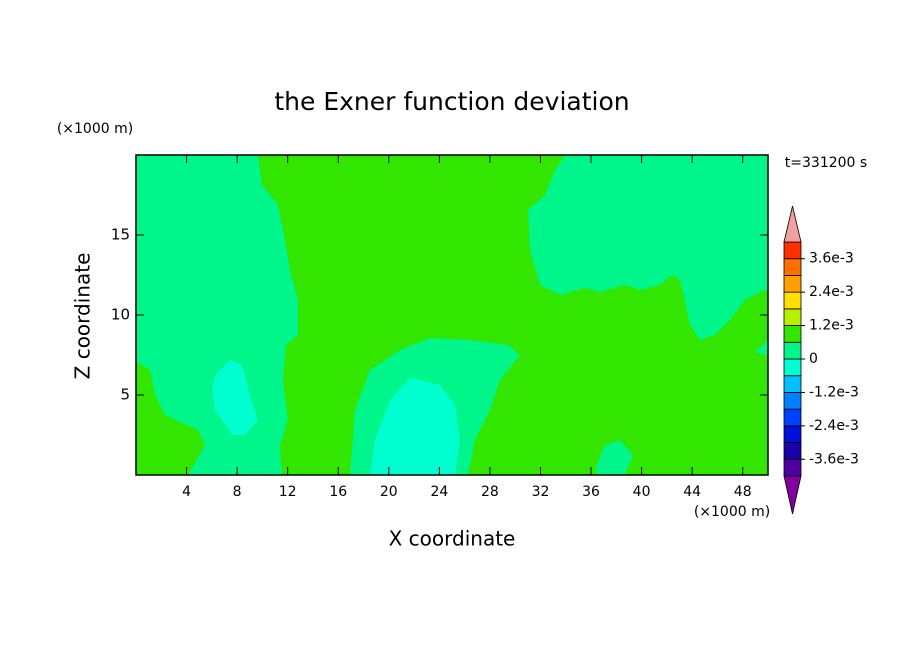  What do you see at coordinates (95, 129) in the screenshot?
I see `y-unit: (×1000 m)` at bounding box center [95, 129].